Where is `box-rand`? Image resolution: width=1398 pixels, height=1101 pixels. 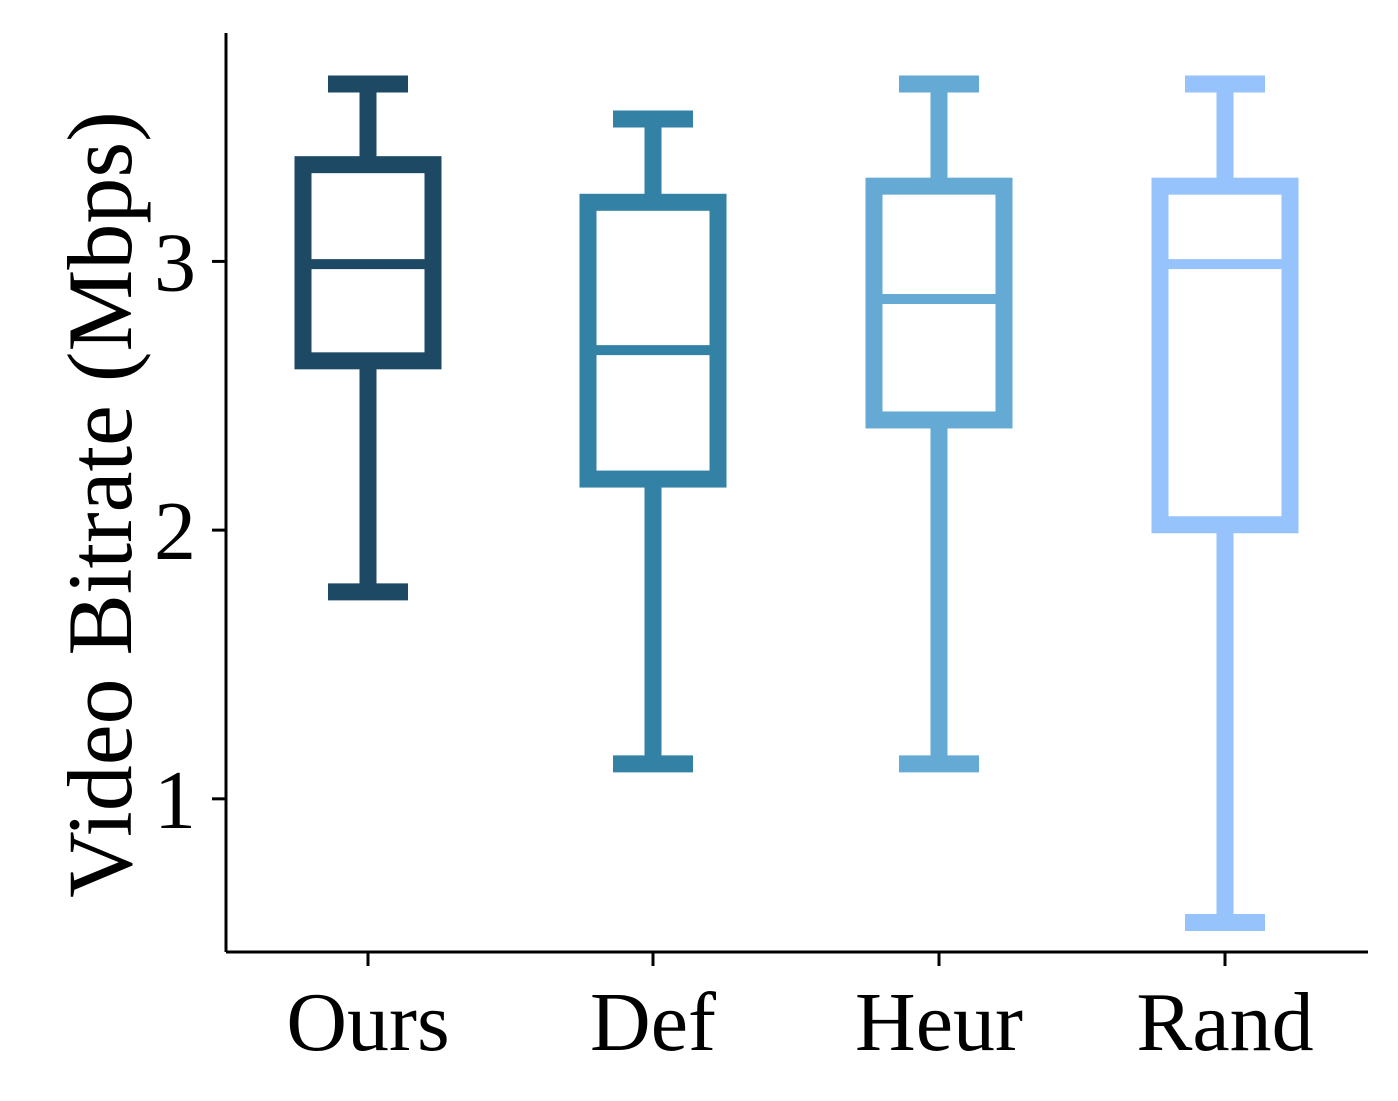
box-rand is located at coordinates (1225, 503).